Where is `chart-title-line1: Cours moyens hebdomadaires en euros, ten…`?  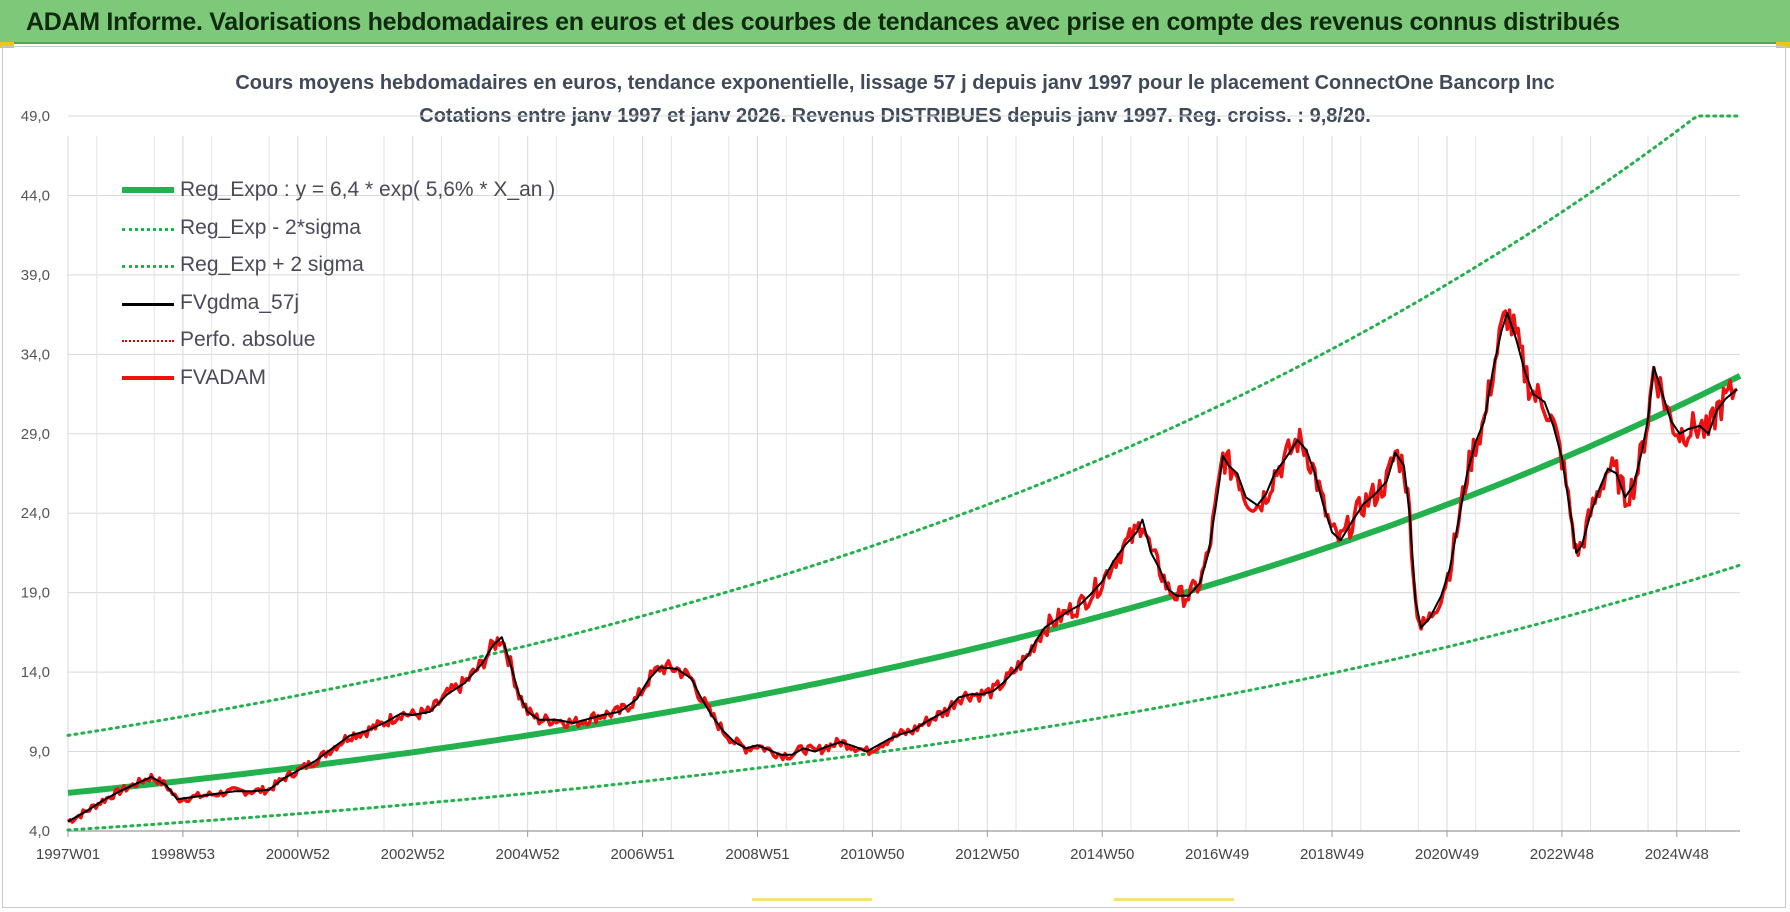 chart-title-line1: Cours moyens hebdomadaires en euros, ten… is located at coordinates (895, 83).